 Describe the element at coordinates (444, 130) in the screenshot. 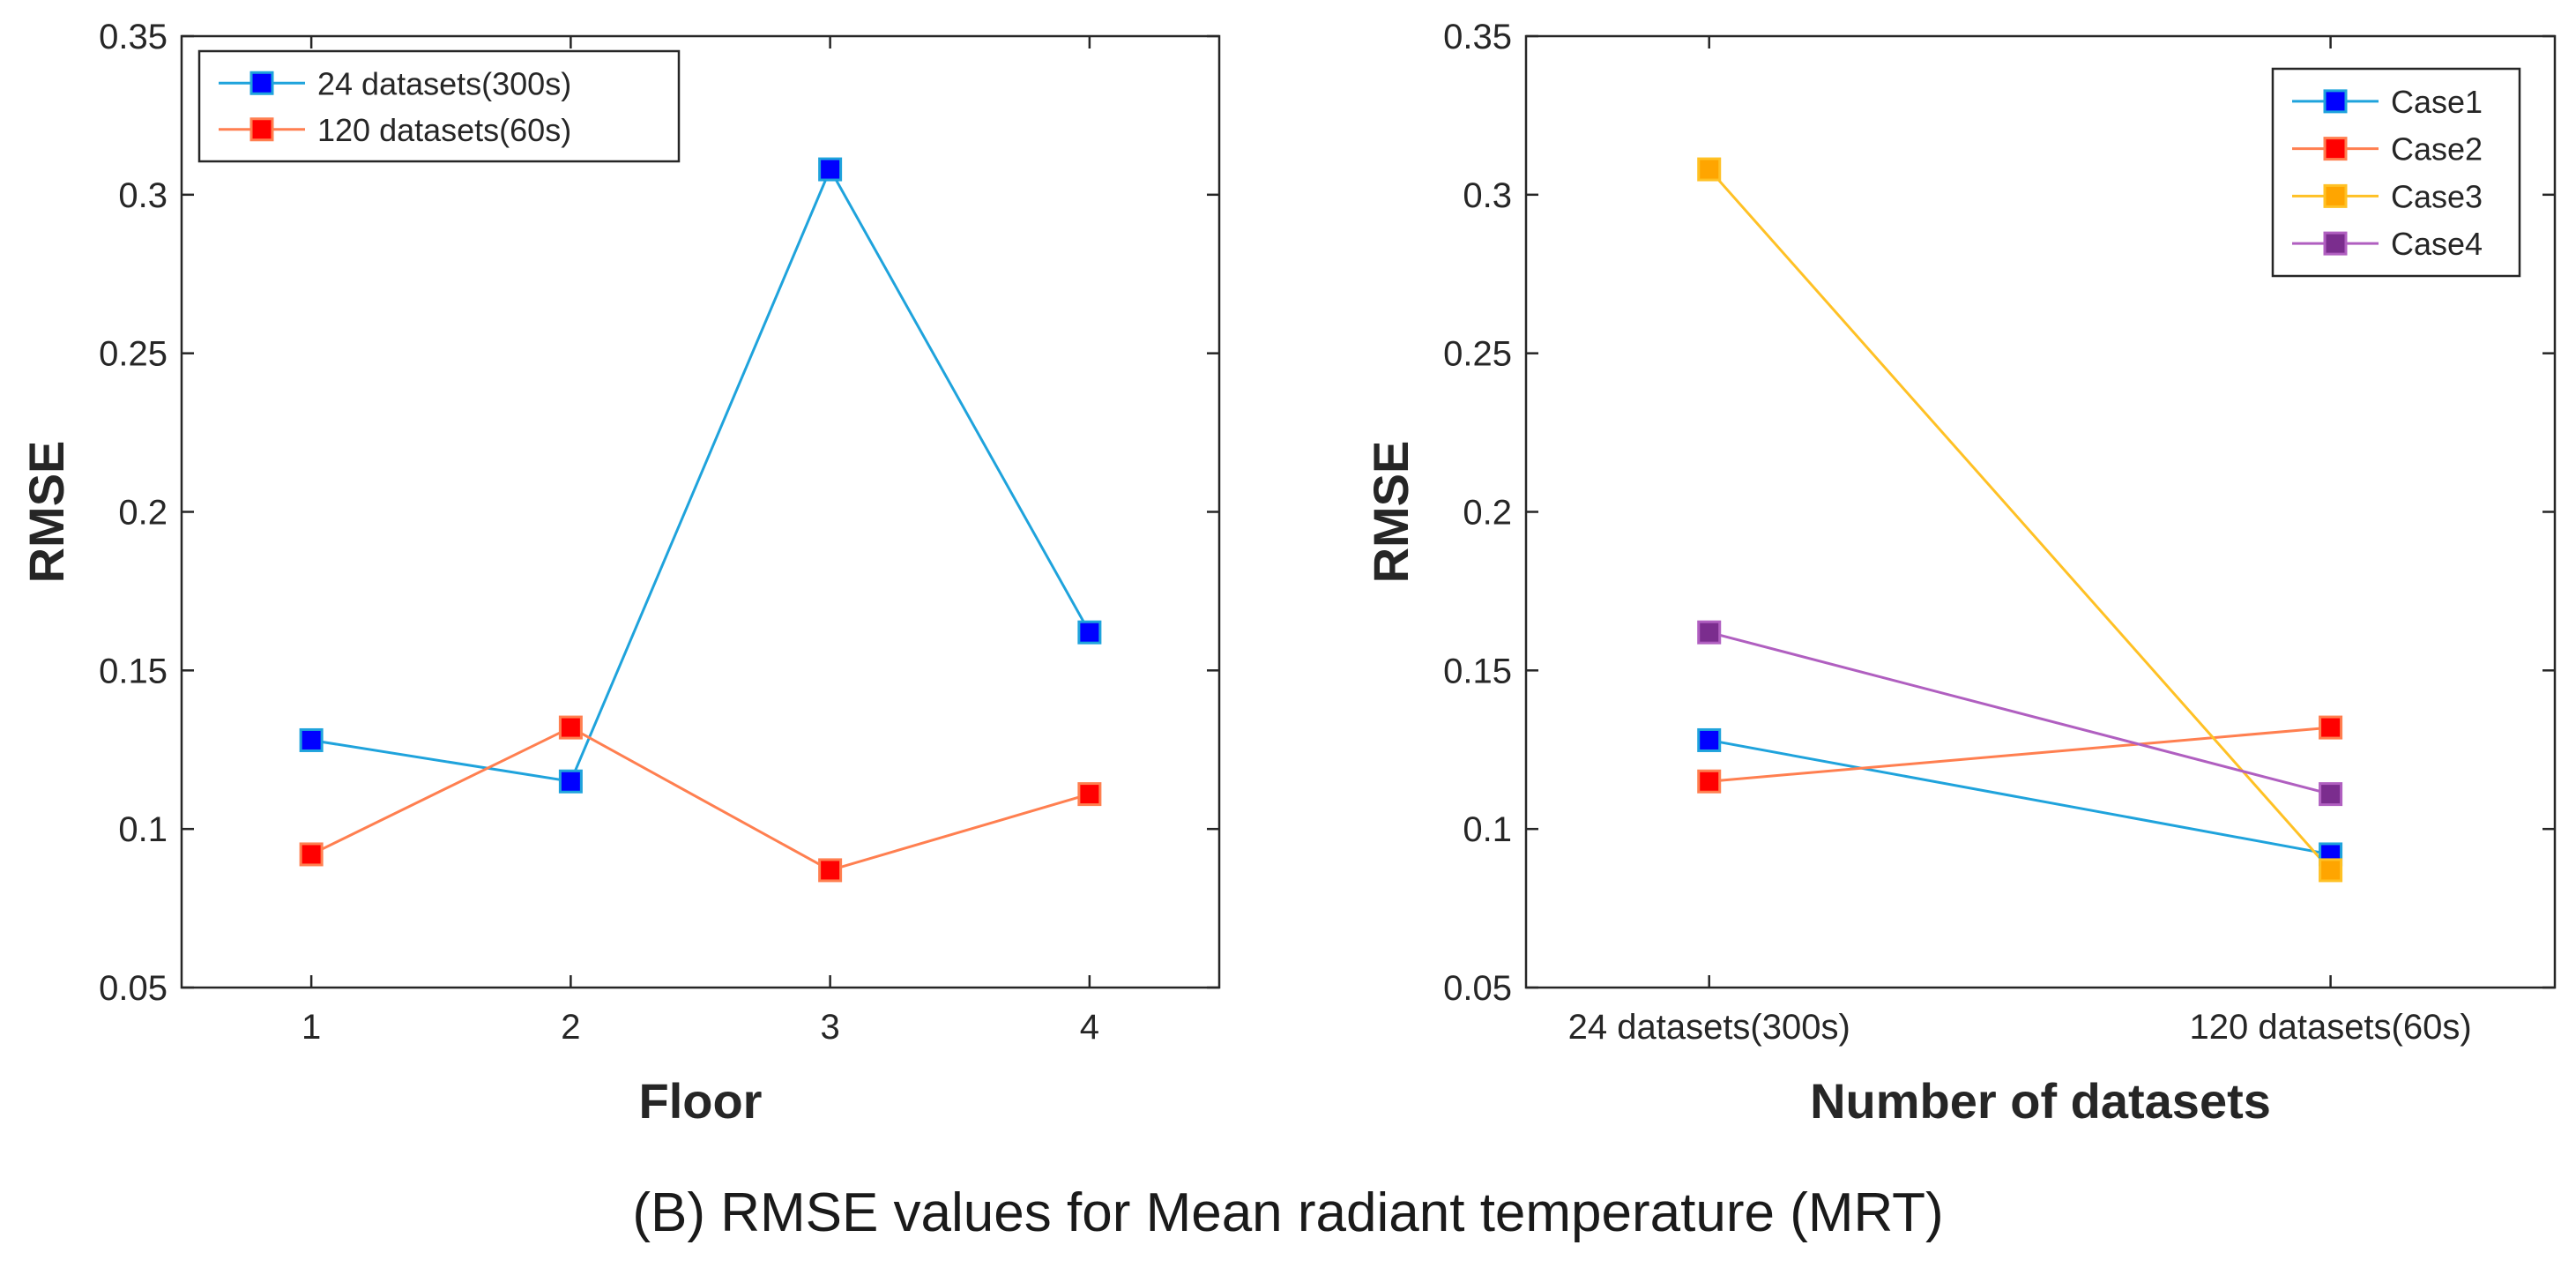

I see `legend-label: 120 datasets(60s)` at that location.